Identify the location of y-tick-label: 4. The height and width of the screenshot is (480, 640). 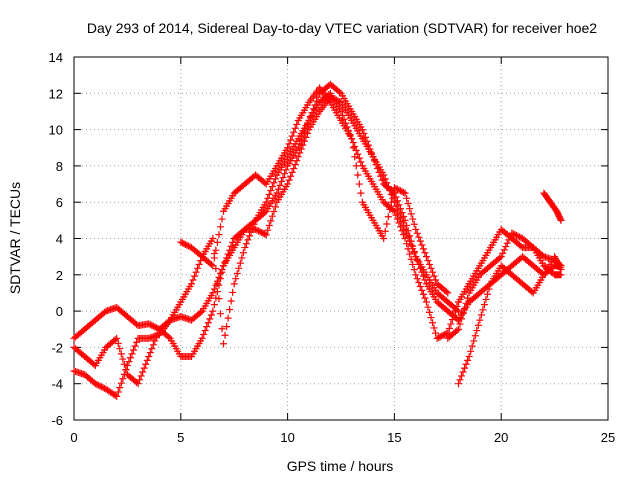
(59, 239).